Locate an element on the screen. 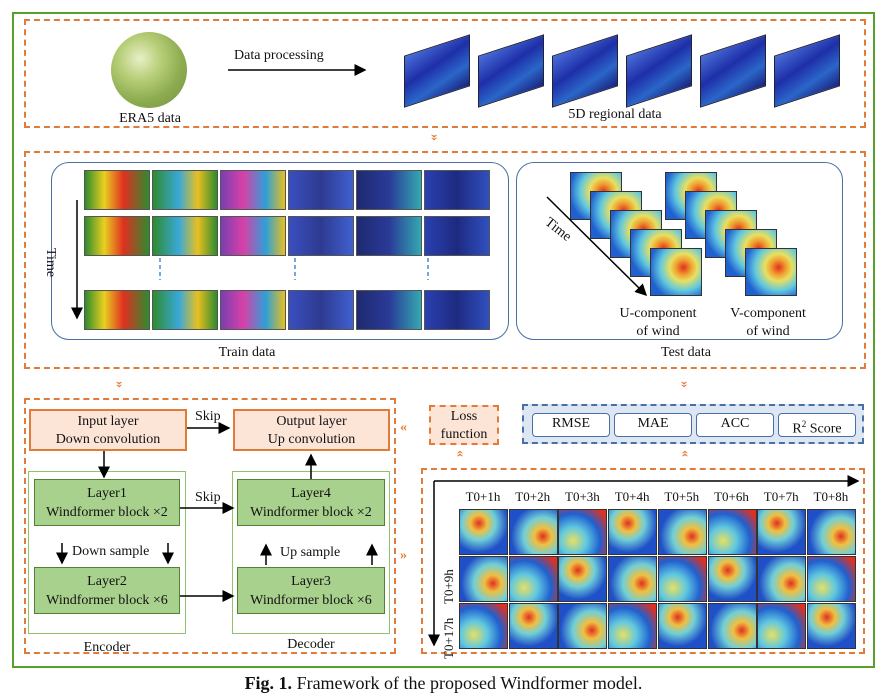  layer3-box: Layer3 Windformer block ×6 is located at coordinates (311, 590).